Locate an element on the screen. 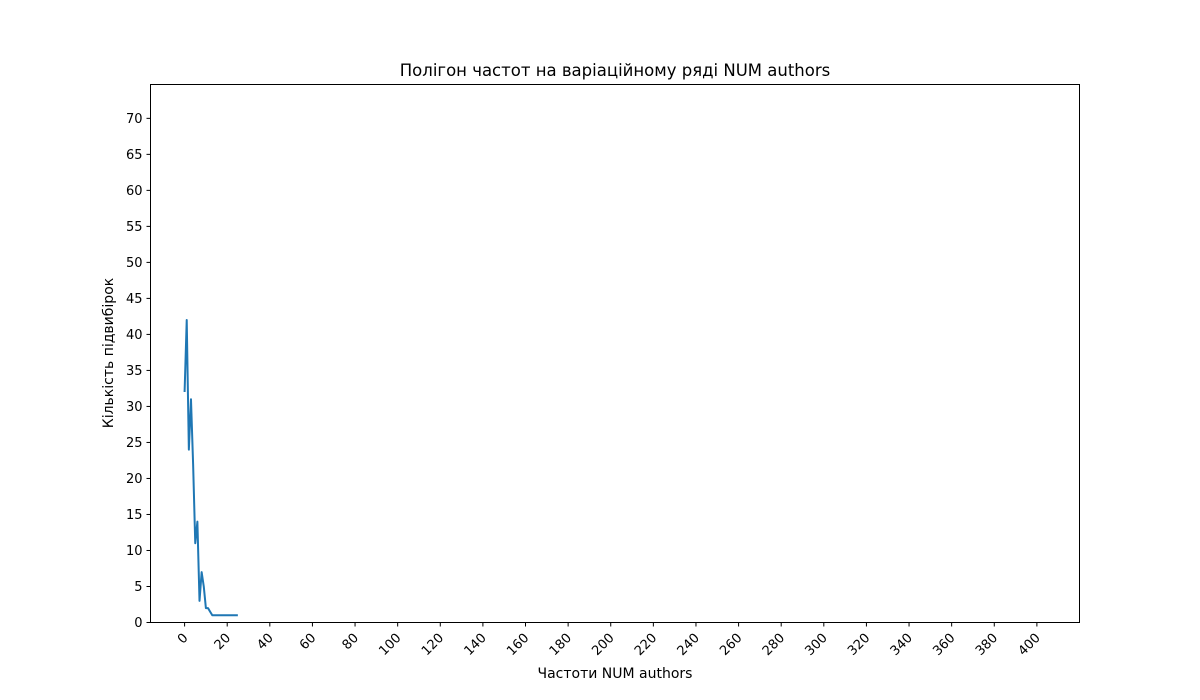  series-layer is located at coordinates (210, 468).